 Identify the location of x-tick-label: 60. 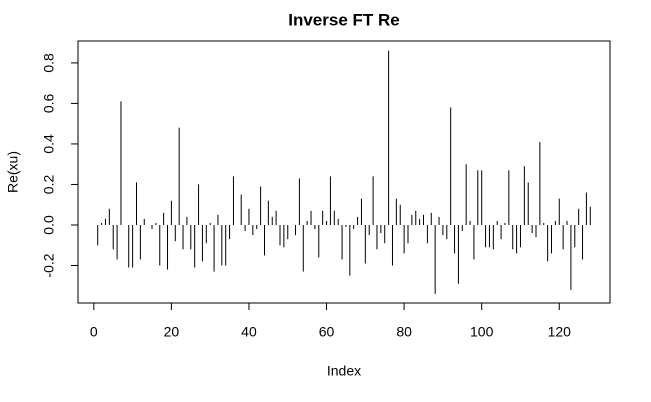
(327, 332).